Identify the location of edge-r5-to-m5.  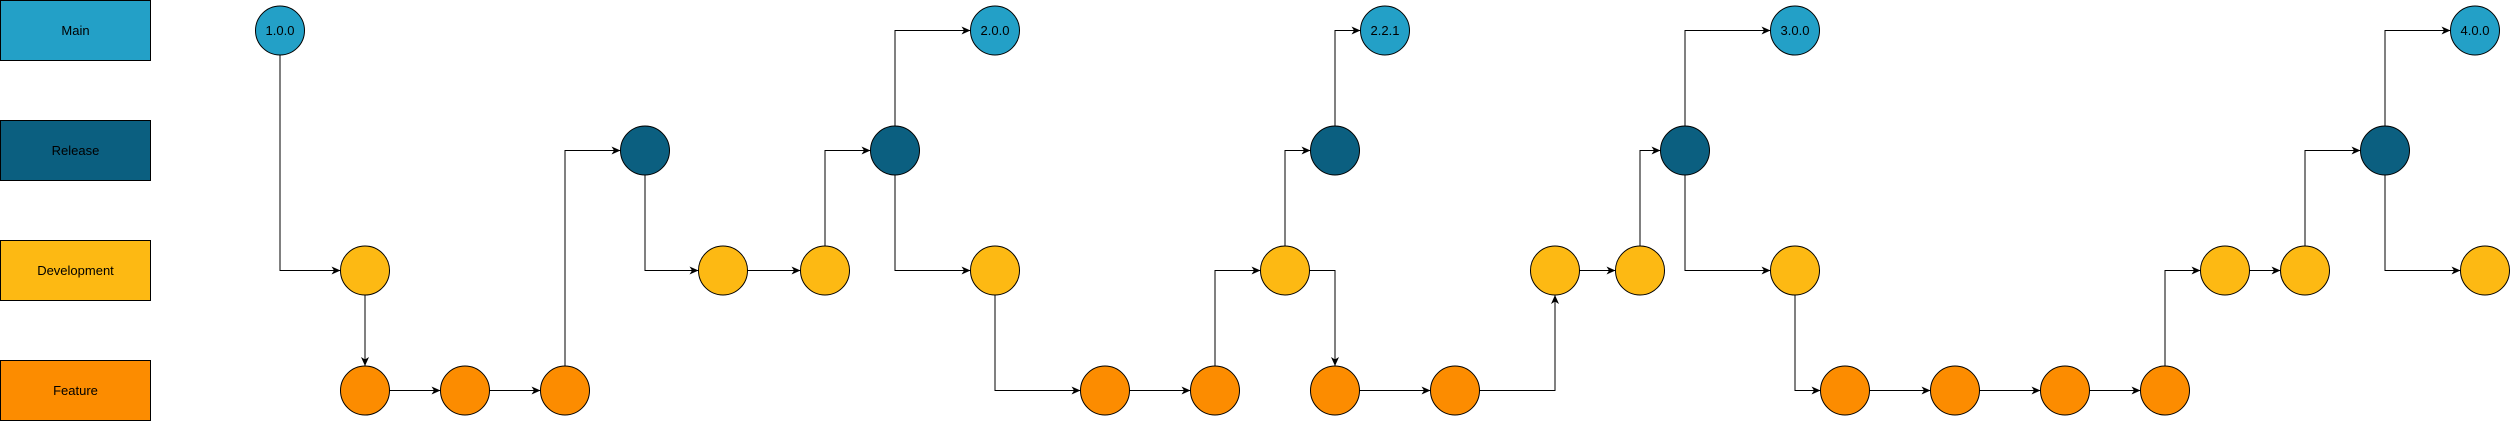
(2417, 76).